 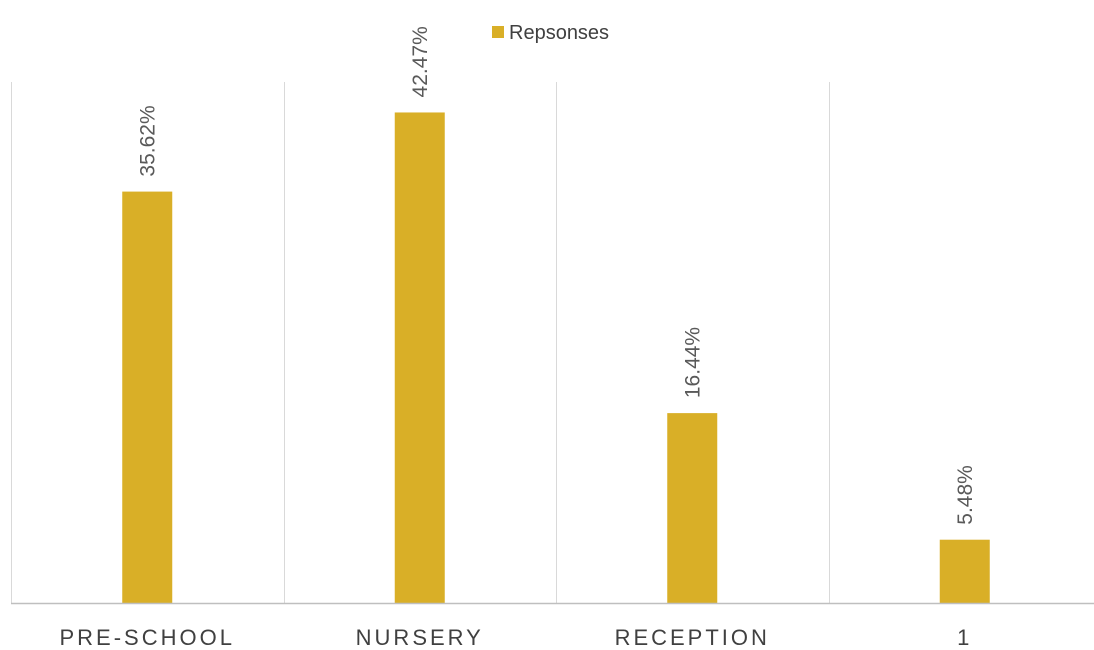 What do you see at coordinates (692, 362) in the screenshot?
I see `data-label-reception: 16.44%` at bounding box center [692, 362].